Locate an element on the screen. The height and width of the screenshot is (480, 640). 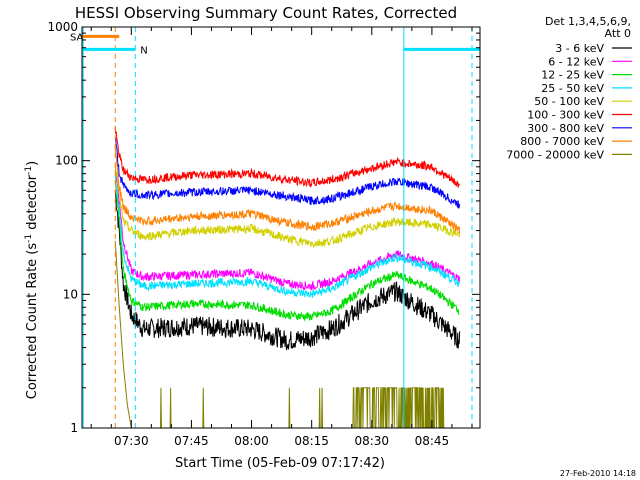
y-axis-label: Corrected Count Rate (s-1 detector-1) is located at coordinates (32, 280).